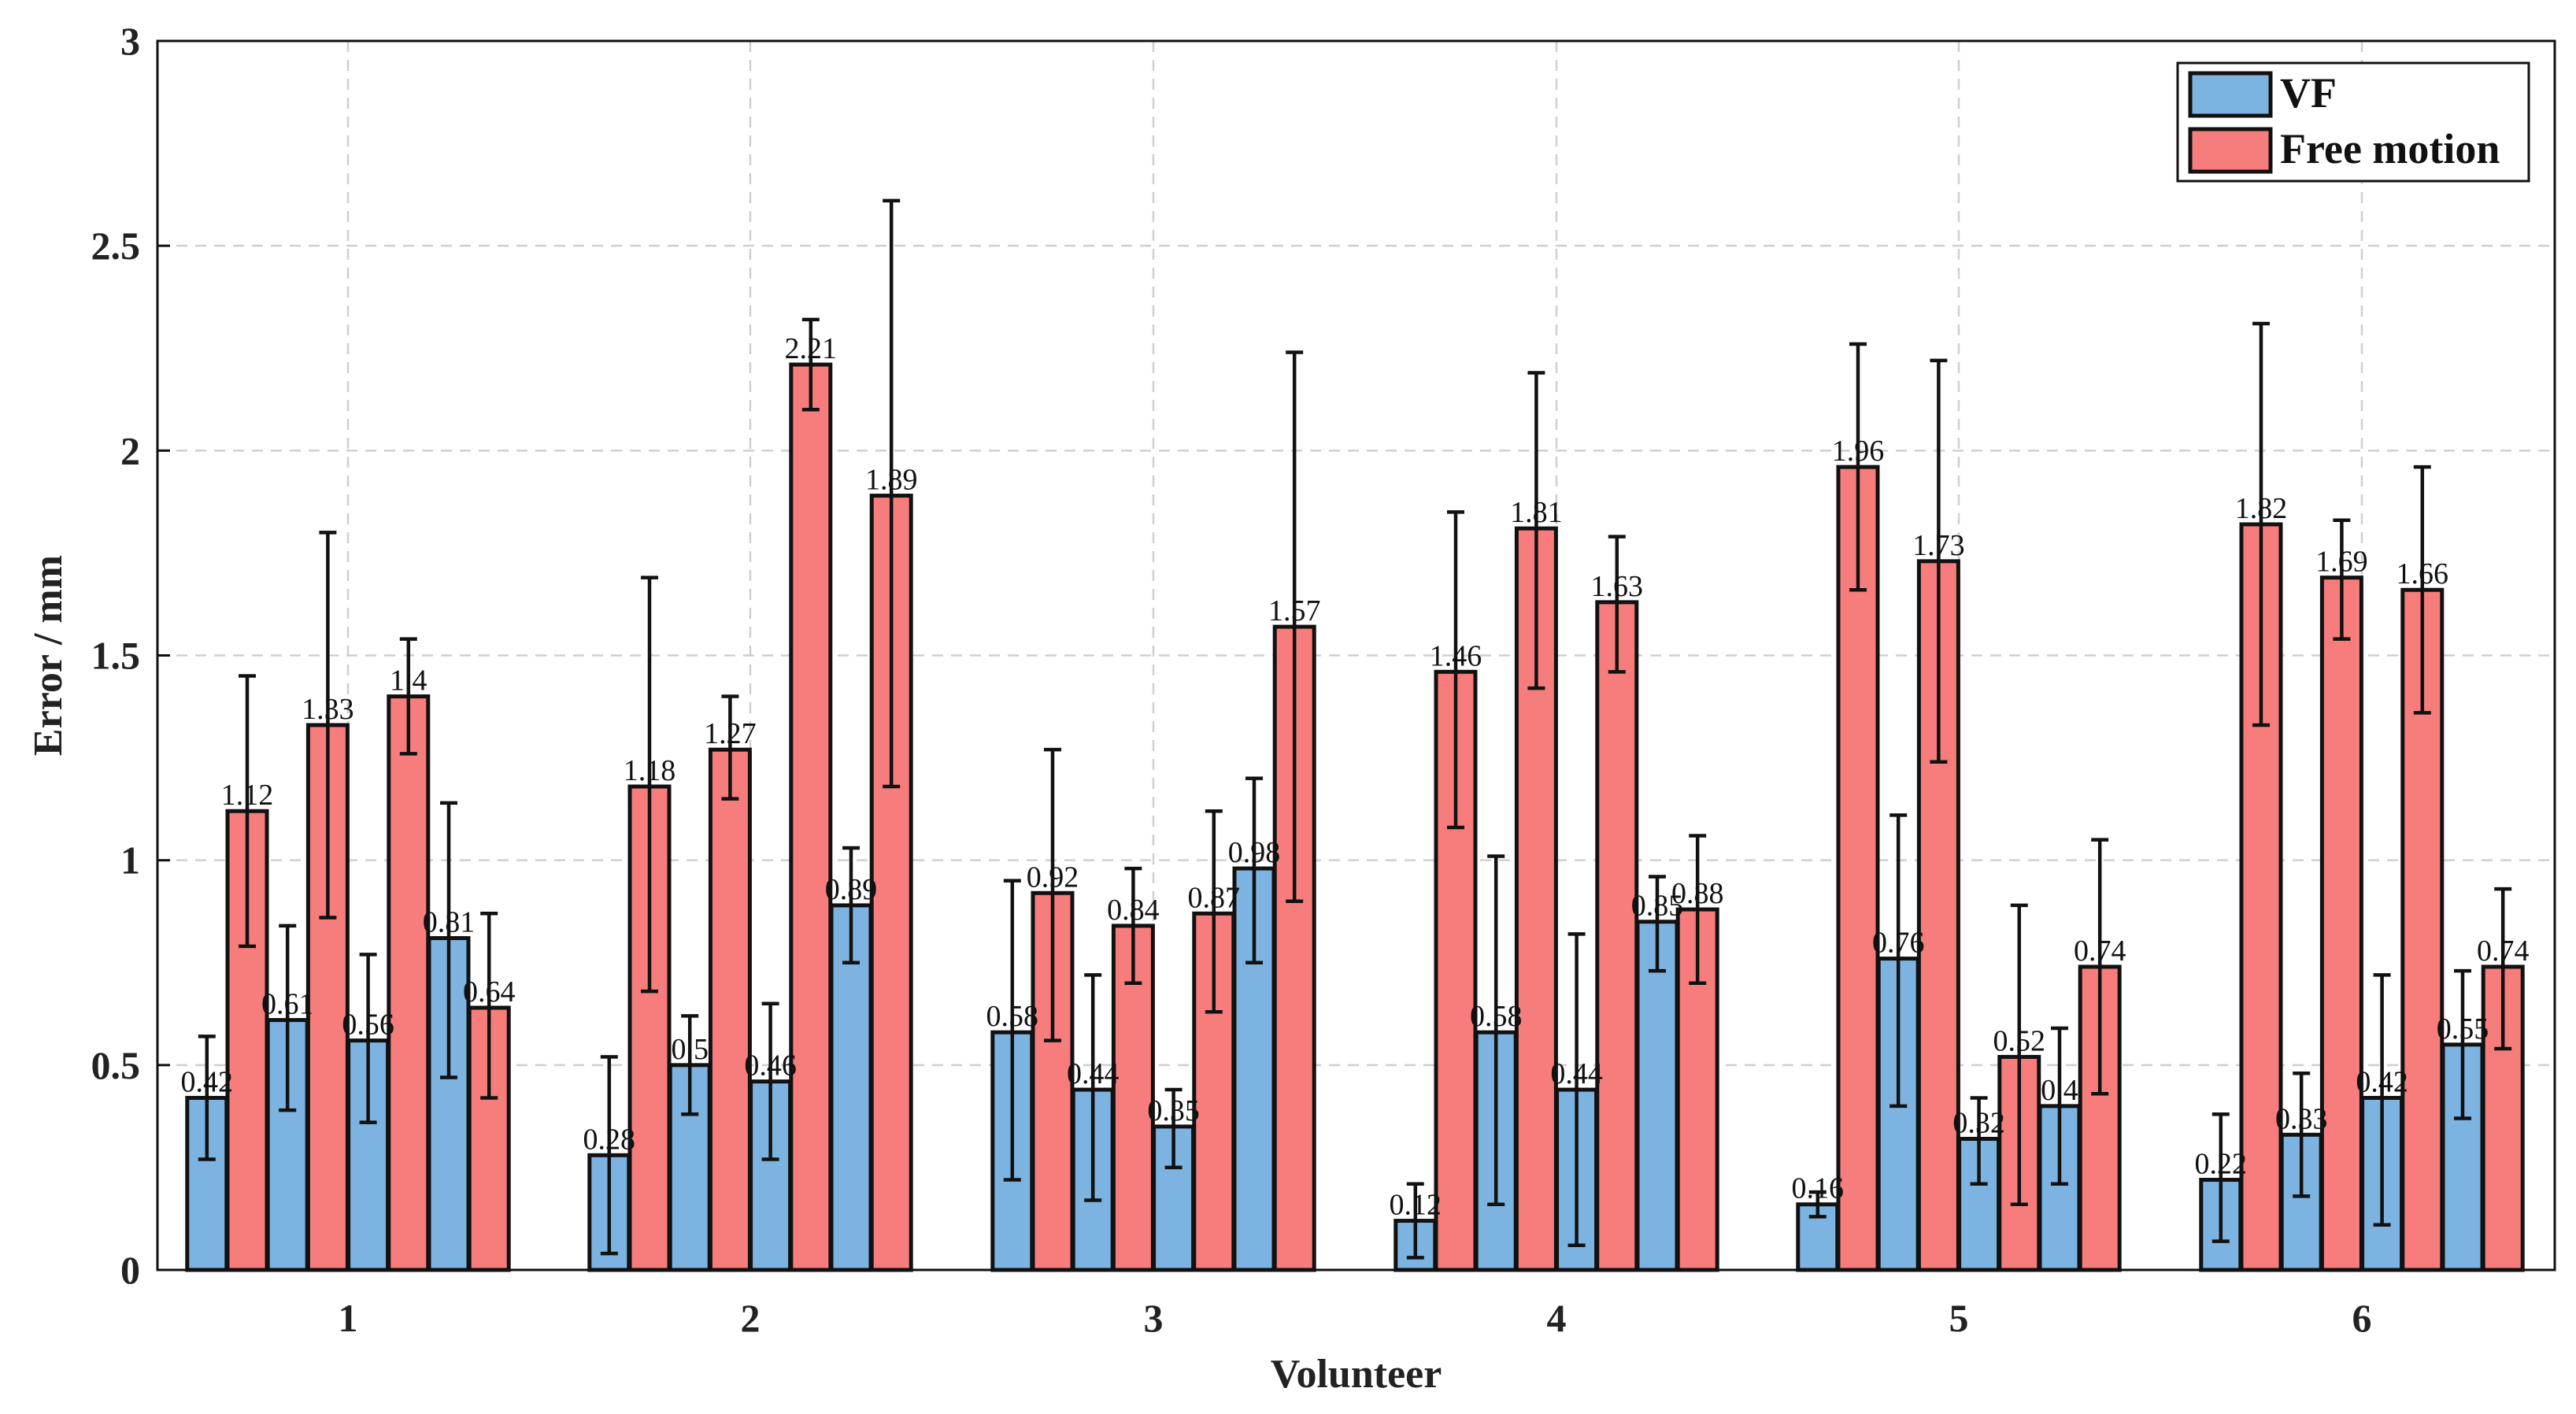  What do you see at coordinates (2059, 1090) in the screenshot?
I see `data-label: 0.4` at bounding box center [2059, 1090].